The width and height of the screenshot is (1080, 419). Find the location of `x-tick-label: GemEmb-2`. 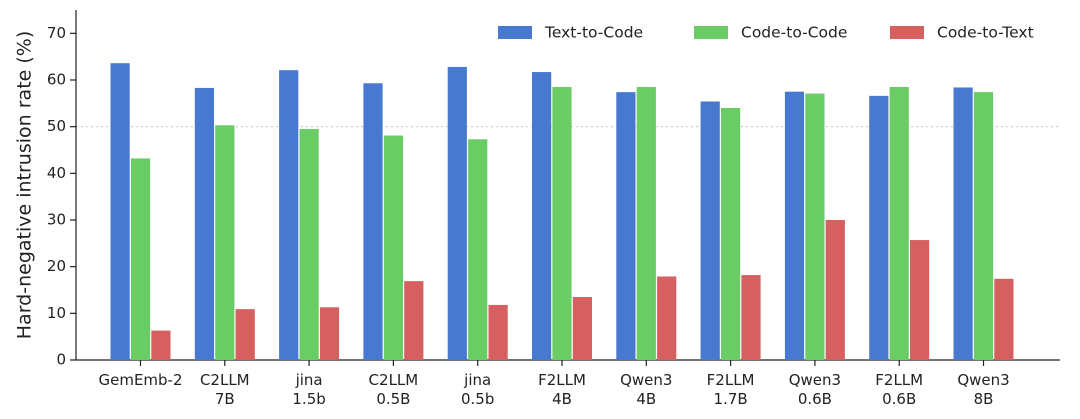

x-tick-label: GemEmb-2 is located at coordinates (140, 380).